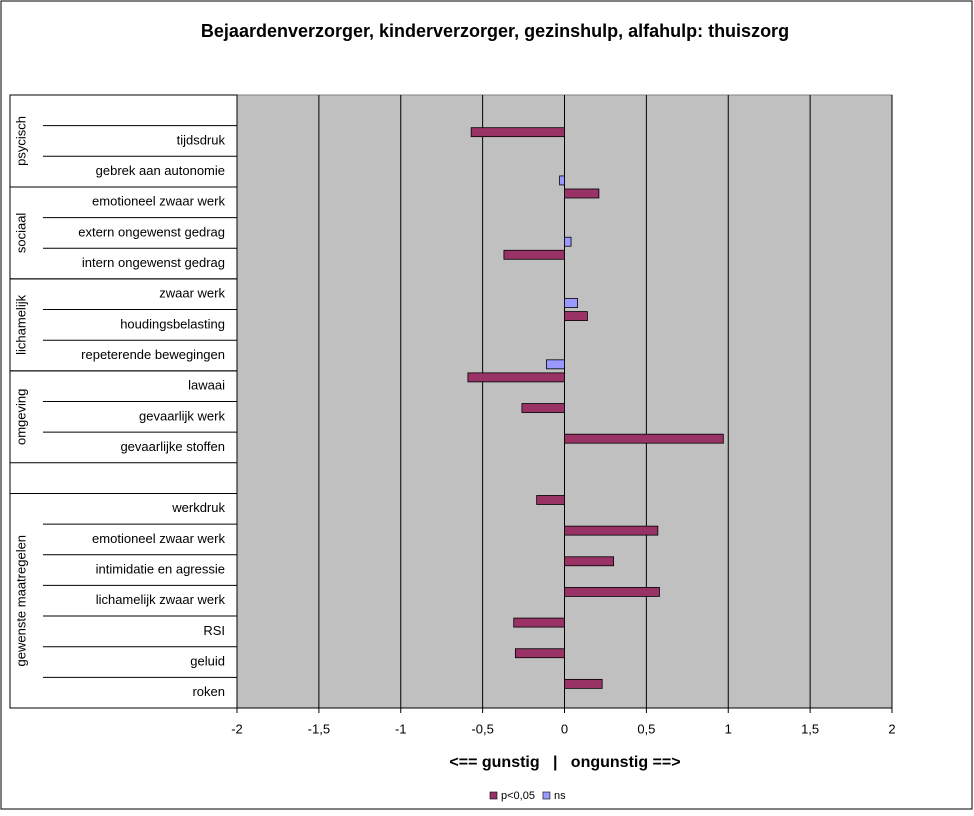 The height and width of the screenshot is (816, 974). What do you see at coordinates (560, 796) in the screenshot?
I see `legend-label: ns` at bounding box center [560, 796].